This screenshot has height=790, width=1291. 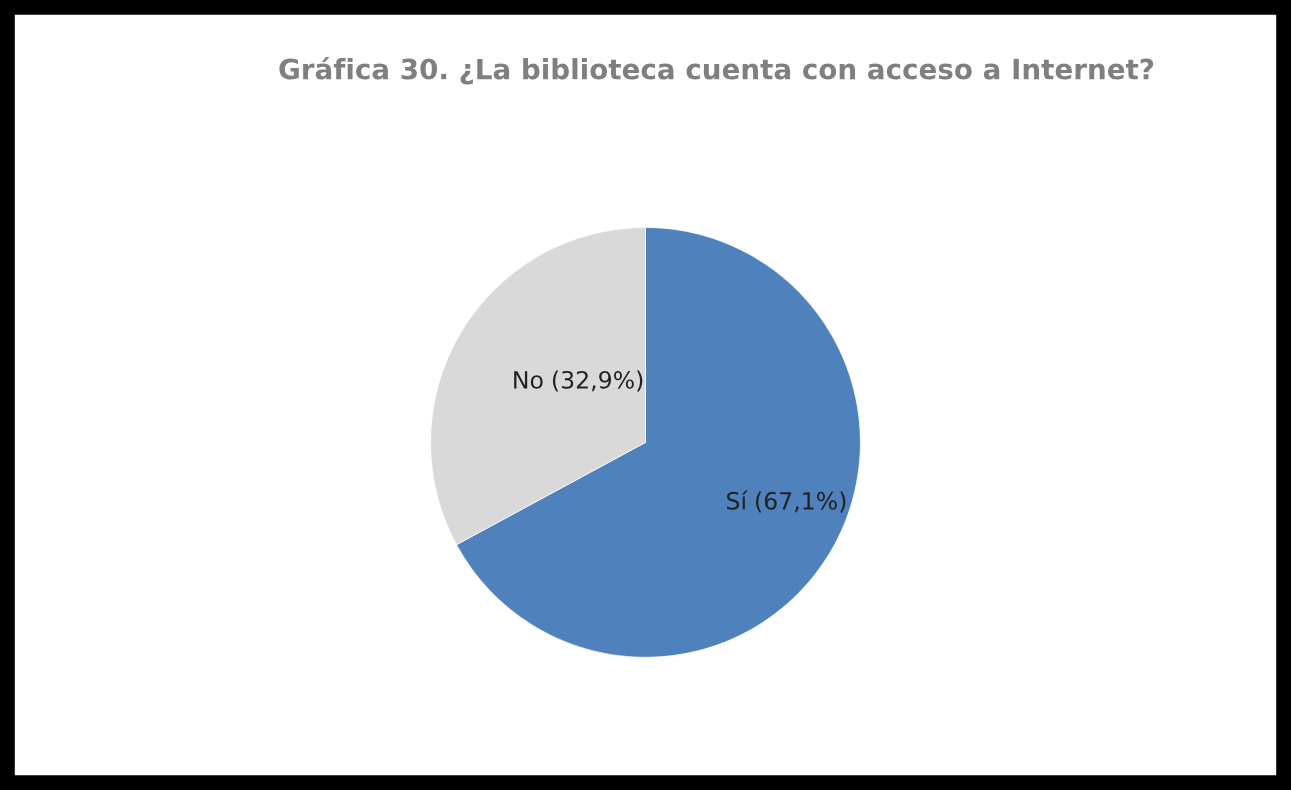 What do you see at coordinates (597, 381) in the screenshot?
I see `data-label: (32,9%)` at bounding box center [597, 381].